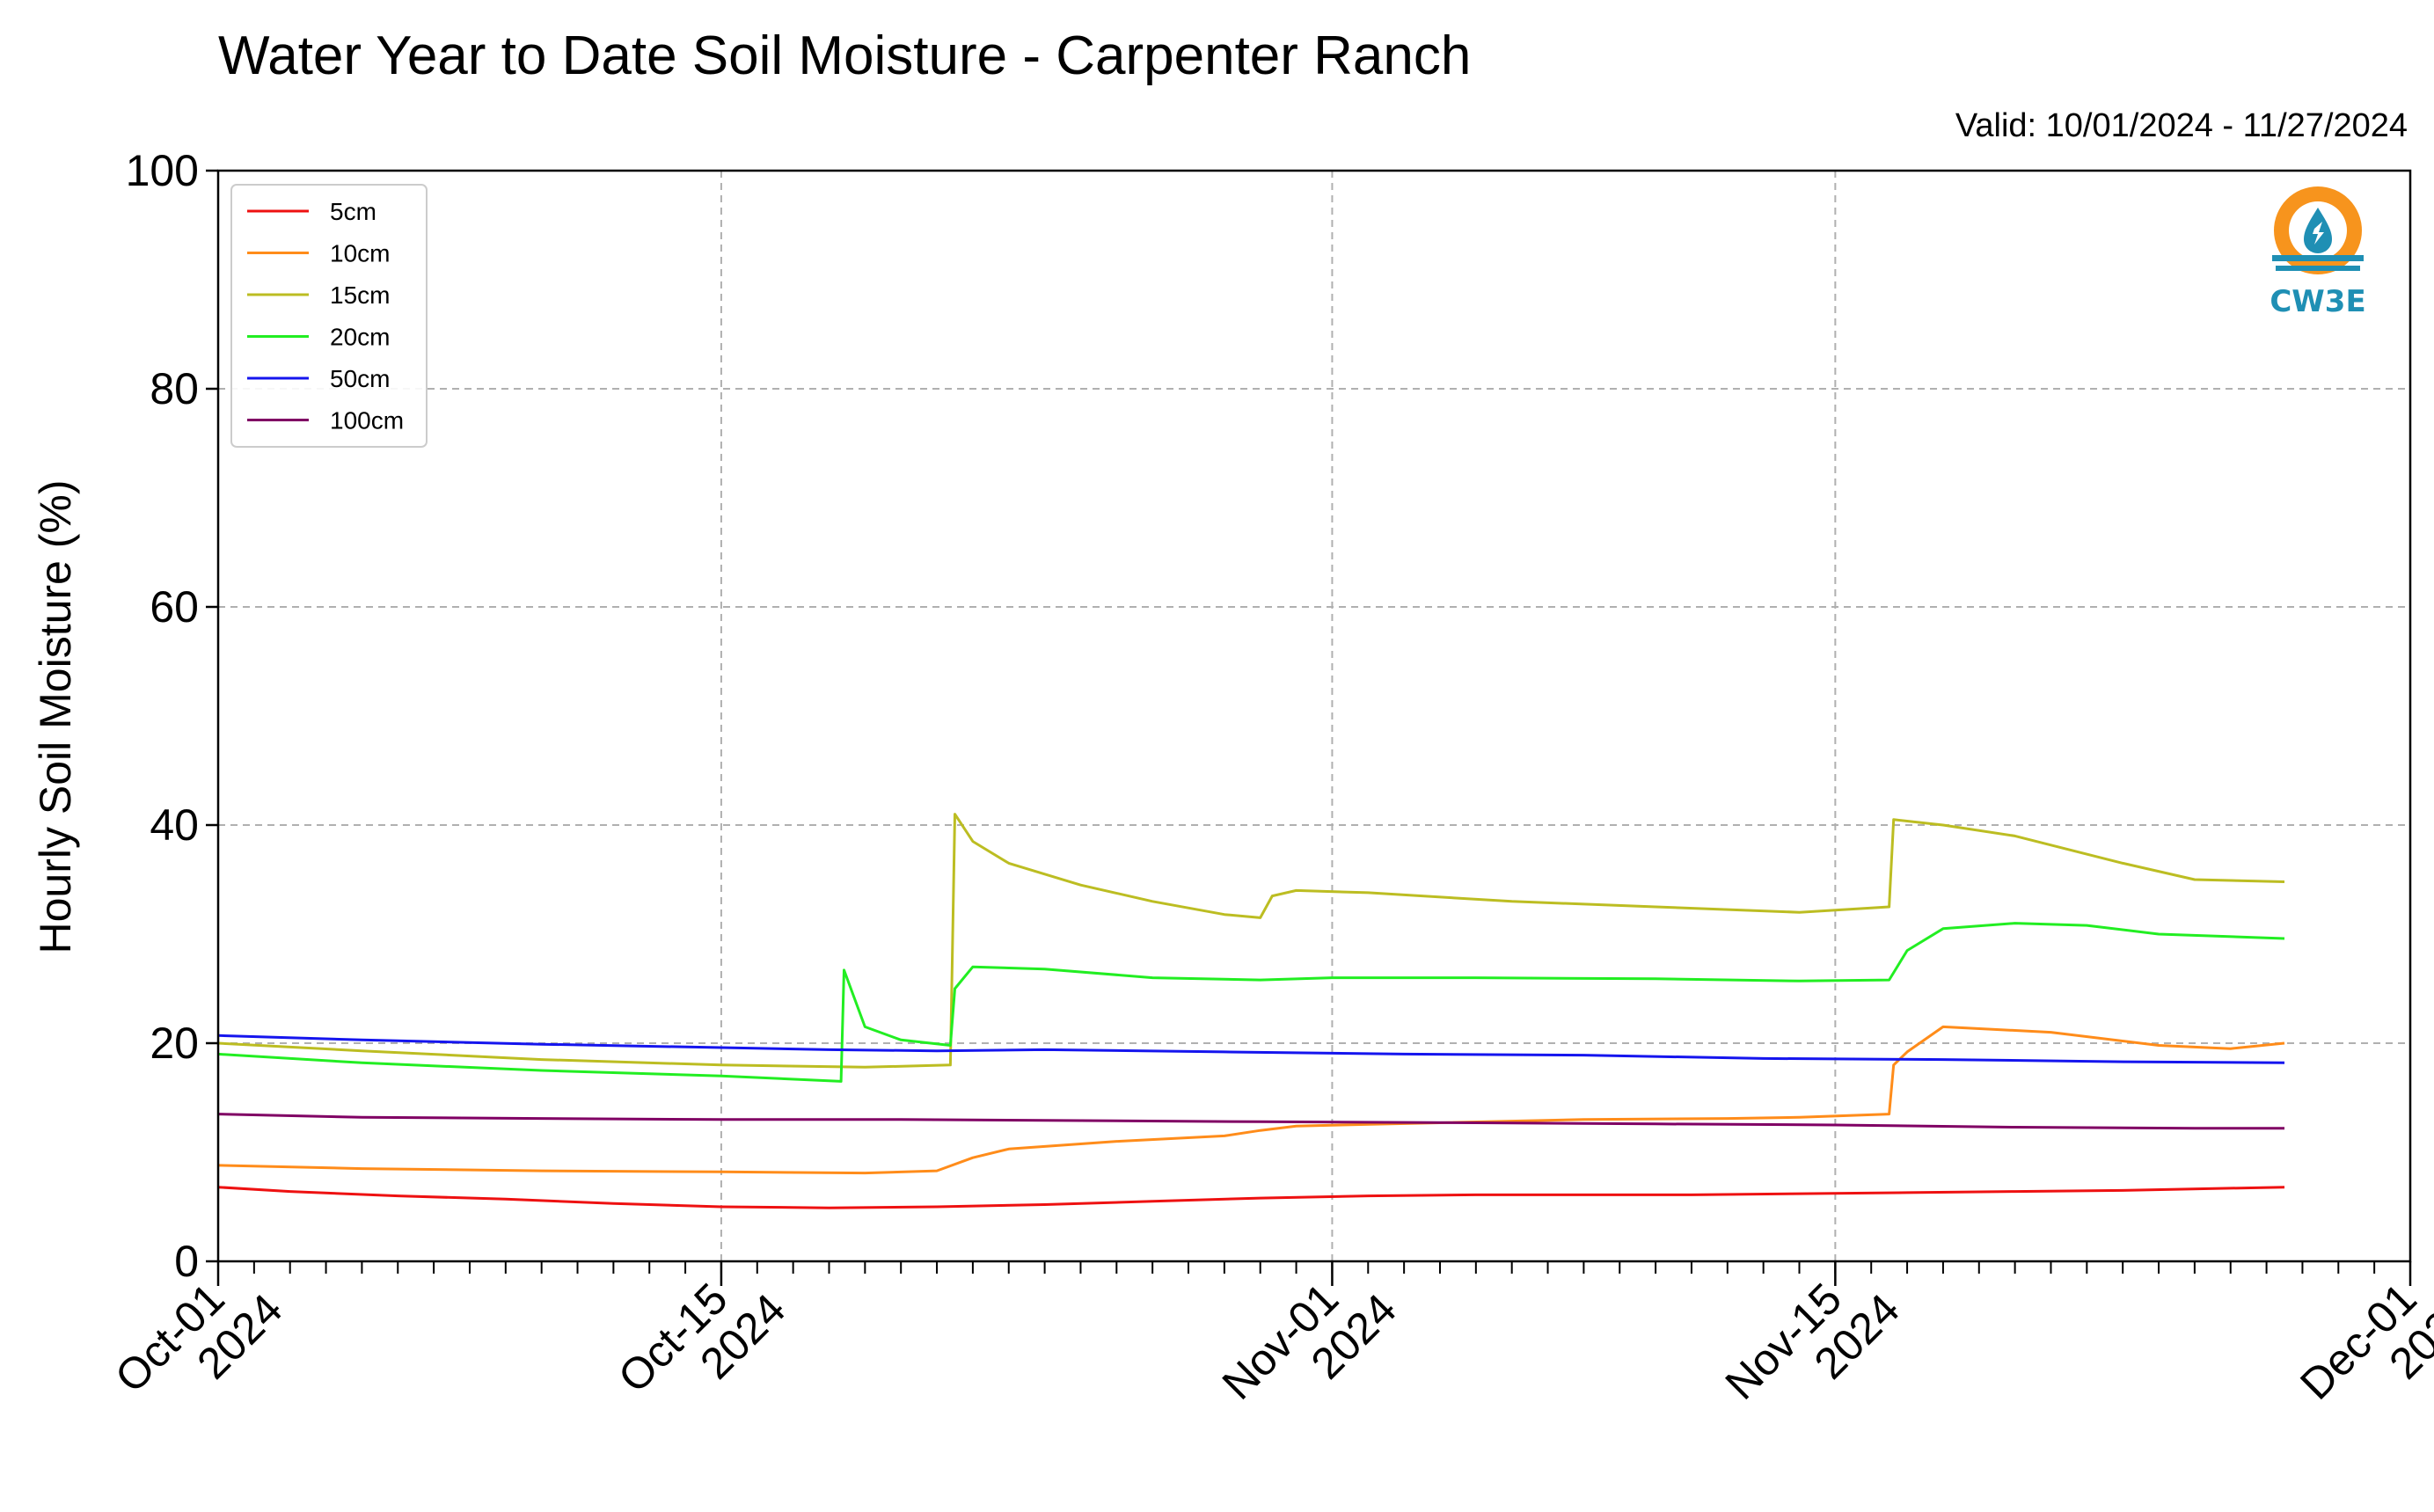 The height and width of the screenshot is (1512, 2434). Describe the element at coordinates (1251, 1100) in the screenshot. I see `series-line-10cm` at that location.